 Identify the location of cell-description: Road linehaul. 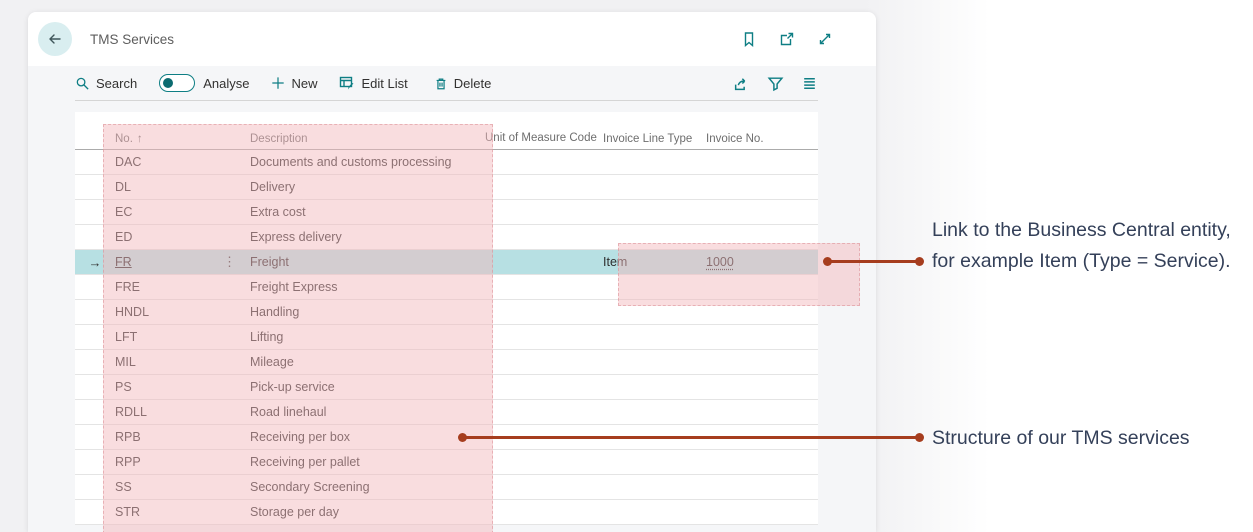
(288, 412).